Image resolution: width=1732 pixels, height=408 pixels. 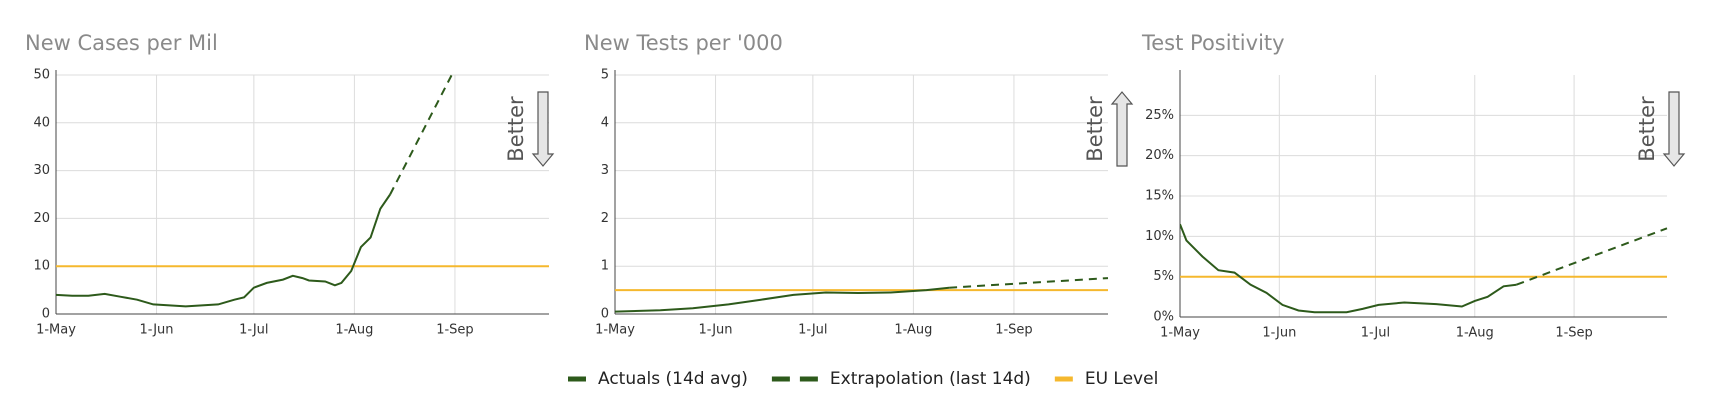 I want to click on y-tick-label: 20, so click(x=41, y=218).